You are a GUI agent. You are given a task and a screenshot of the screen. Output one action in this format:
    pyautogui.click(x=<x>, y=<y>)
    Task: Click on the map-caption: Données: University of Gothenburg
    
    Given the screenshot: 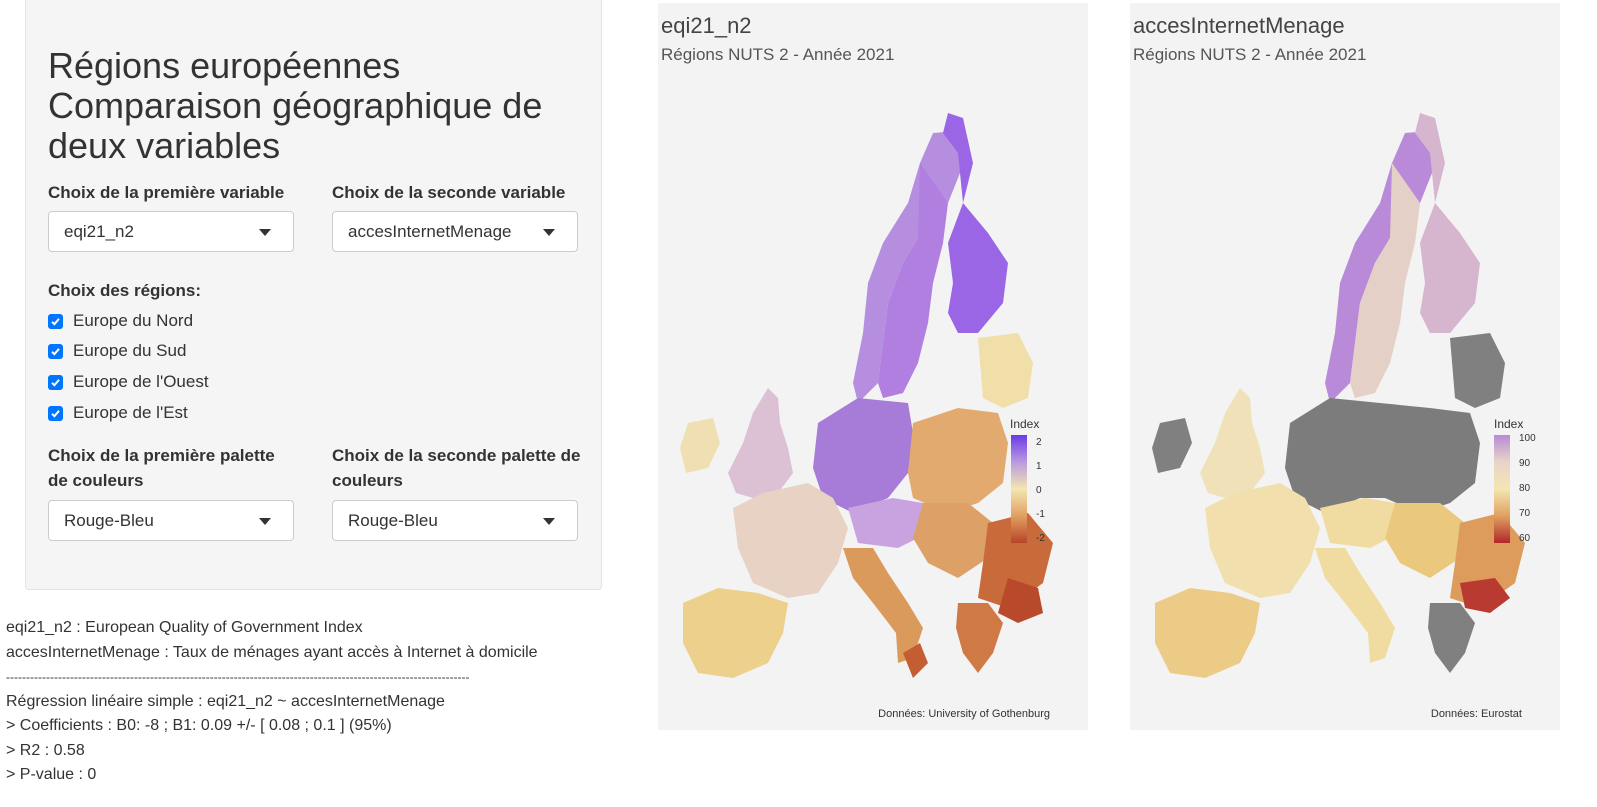 What is the action you would take?
    pyautogui.click(x=964, y=714)
    